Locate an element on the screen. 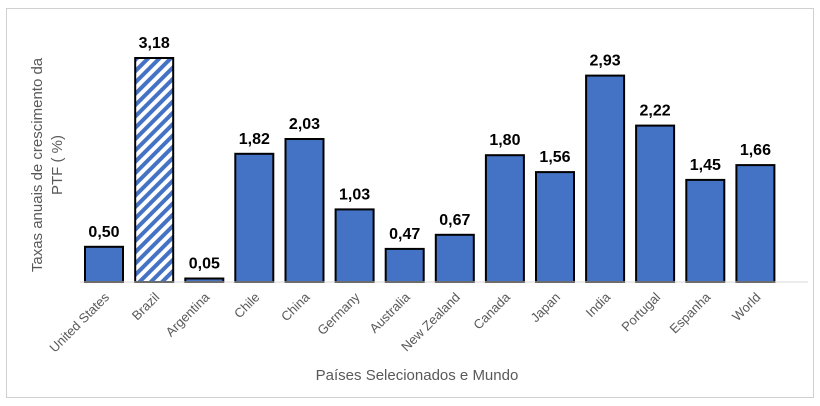  bar-argentina is located at coordinates (204, 280).